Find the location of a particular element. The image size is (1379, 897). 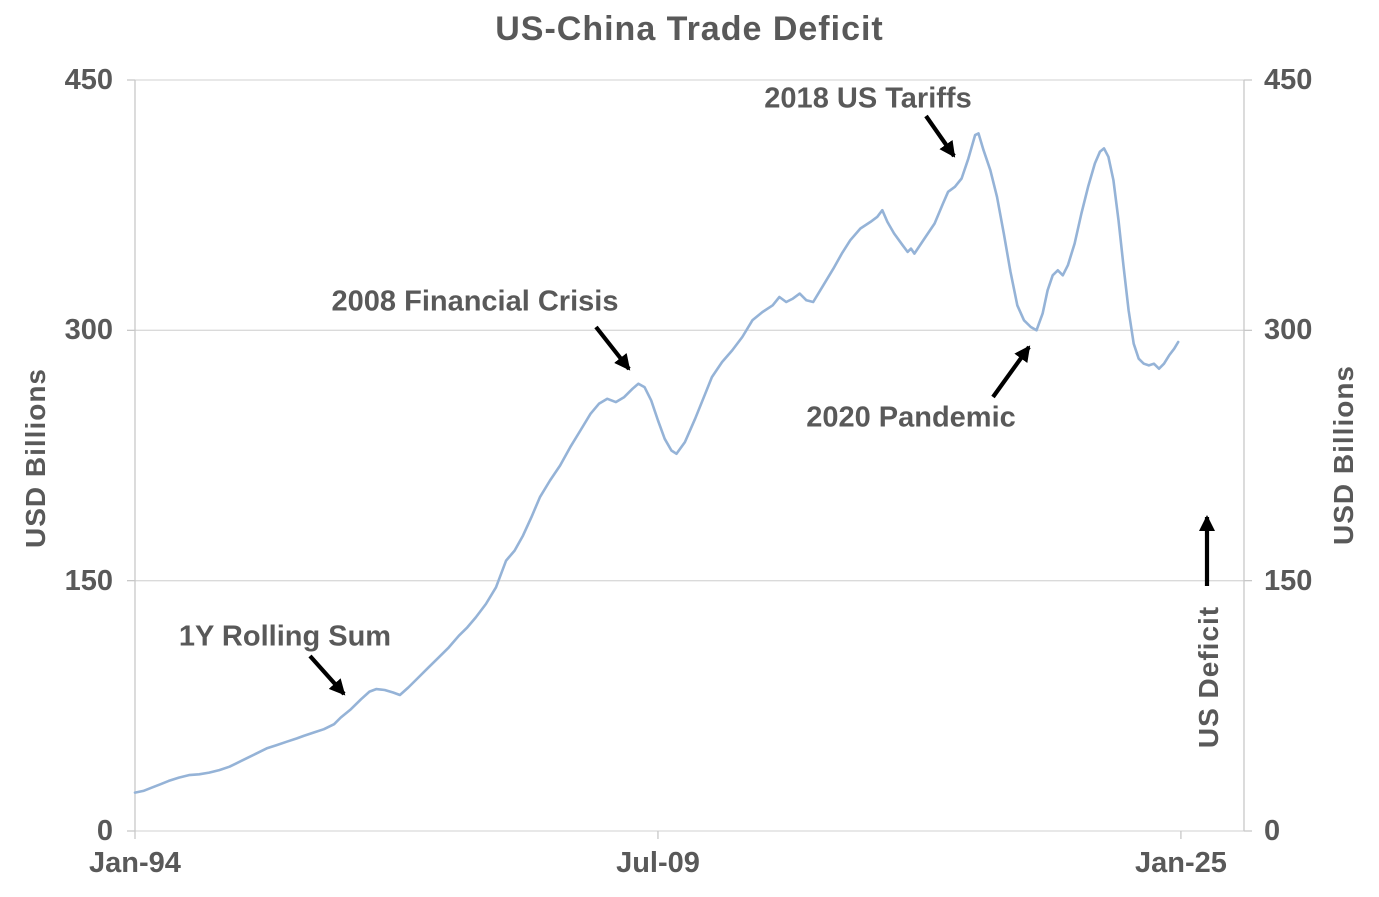

y-tick-right-150: 150 is located at coordinates (1288, 581).